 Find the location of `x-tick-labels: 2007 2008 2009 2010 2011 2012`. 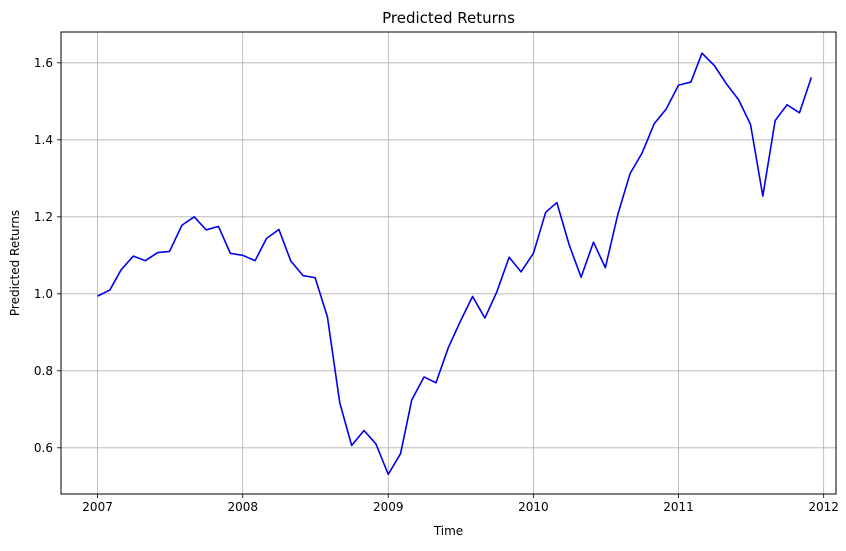

x-tick-labels: 2007 2008 2009 2010 2011 2012 is located at coordinates (460, 507).